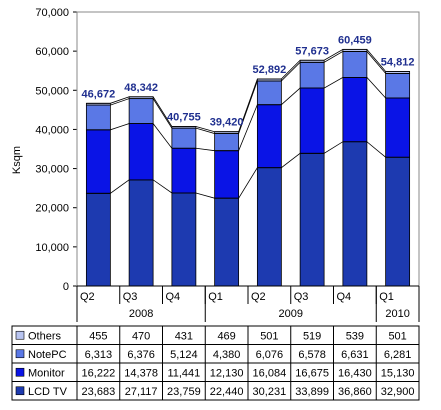  What do you see at coordinates (52, 170) in the screenshot?
I see `y-tick-label: 30,000` at bounding box center [52, 170].